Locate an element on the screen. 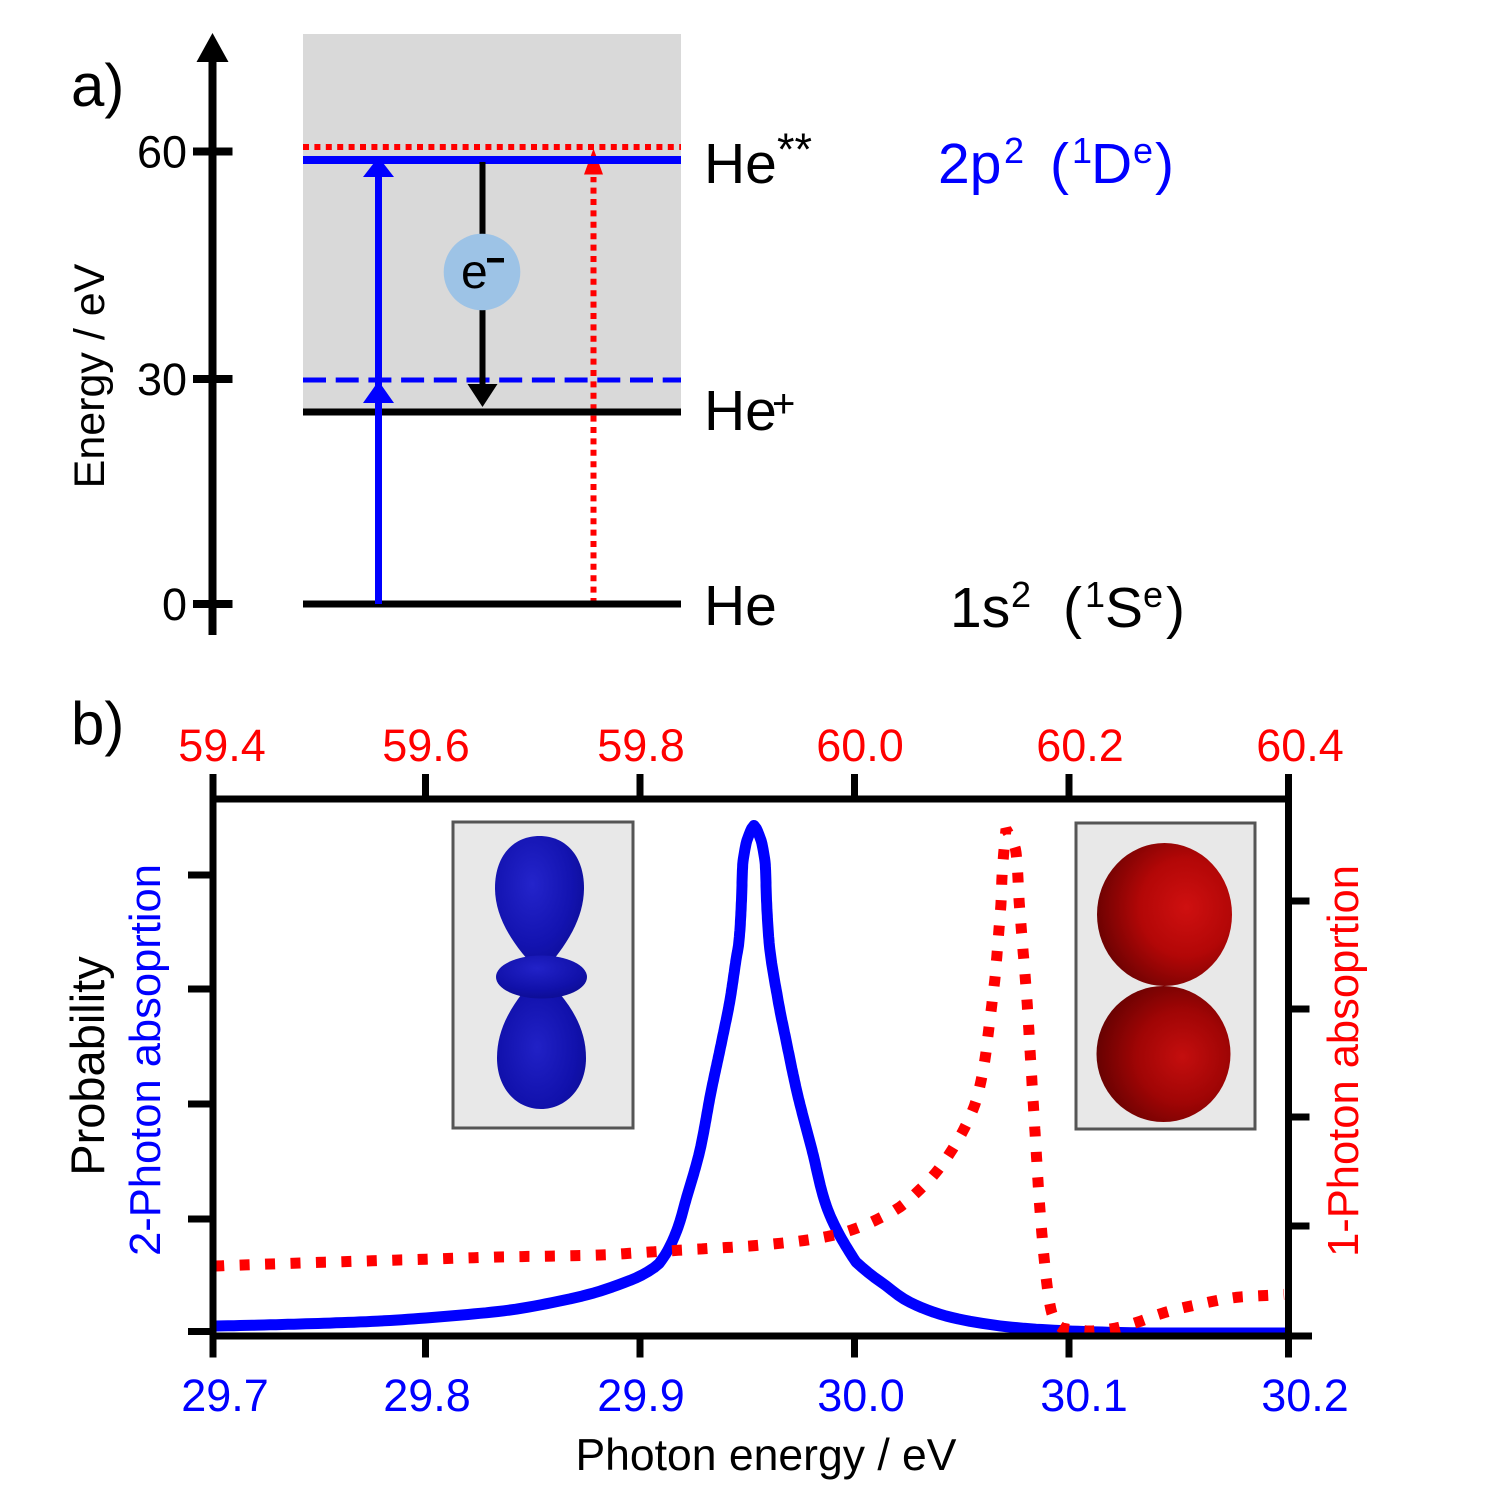  svg-text: 60.0 is located at coordinates (860, 745).